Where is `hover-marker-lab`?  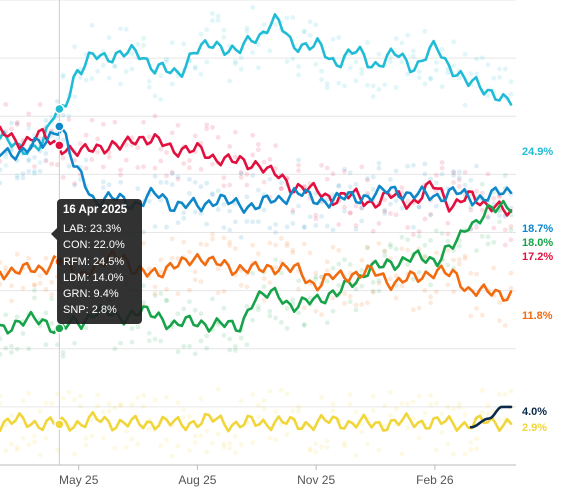 hover-marker-lab is located at coordinates (59, 126).